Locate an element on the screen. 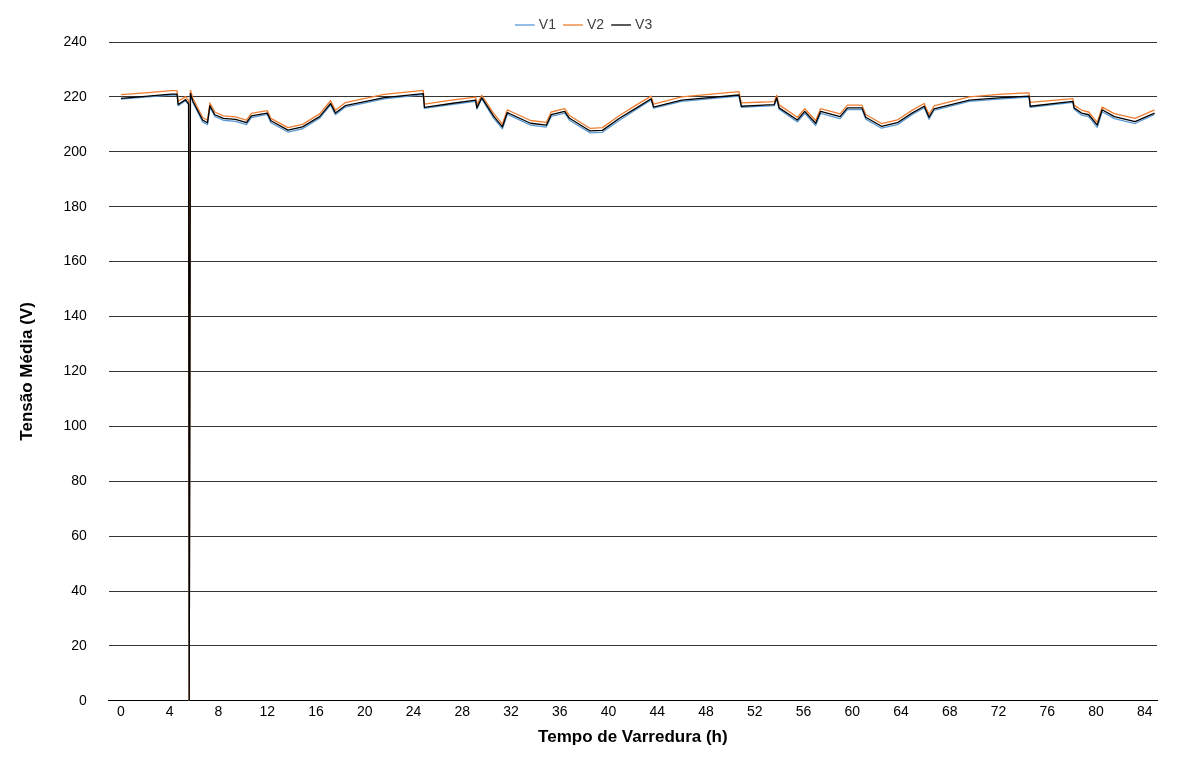 This screenshot has width=1190, height=765. y-tick-label: 160 is located at coordinates (75, 260).